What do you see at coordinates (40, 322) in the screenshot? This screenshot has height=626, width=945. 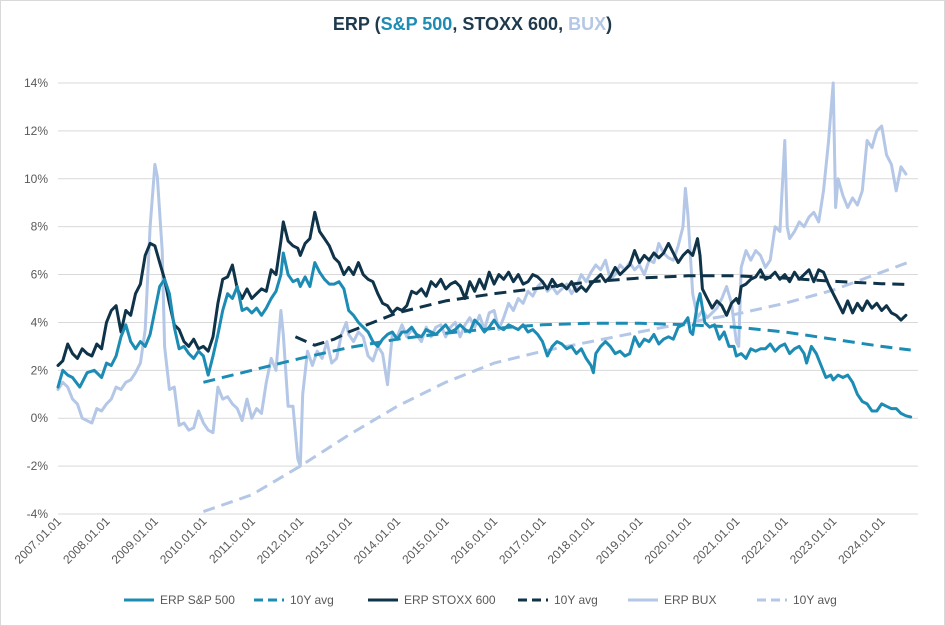 I see `y-tick-label: 4%` at bounding box center [40, 322].